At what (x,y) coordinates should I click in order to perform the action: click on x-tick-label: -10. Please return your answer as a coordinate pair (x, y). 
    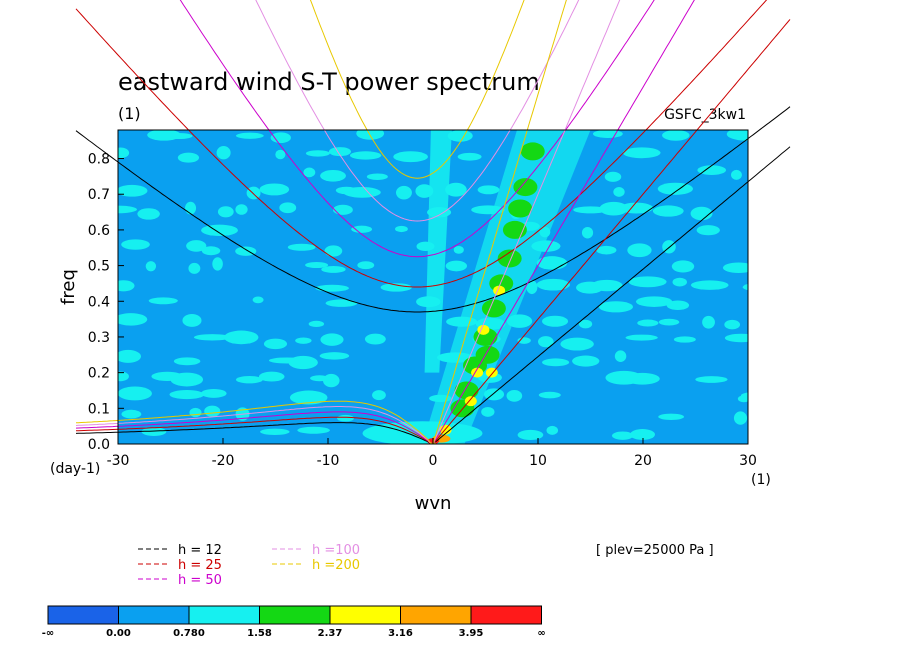
    Looking at the image, I should click on (328, 461).